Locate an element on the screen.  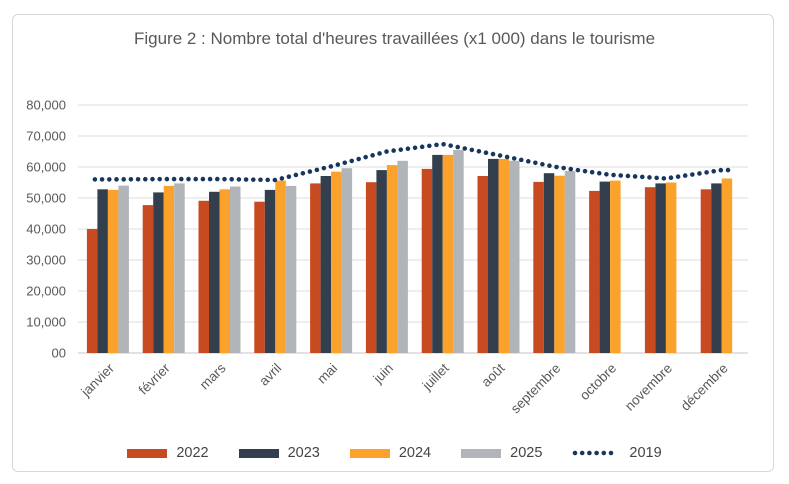
bar-2023-septembre is located at coordinates (549, 263).